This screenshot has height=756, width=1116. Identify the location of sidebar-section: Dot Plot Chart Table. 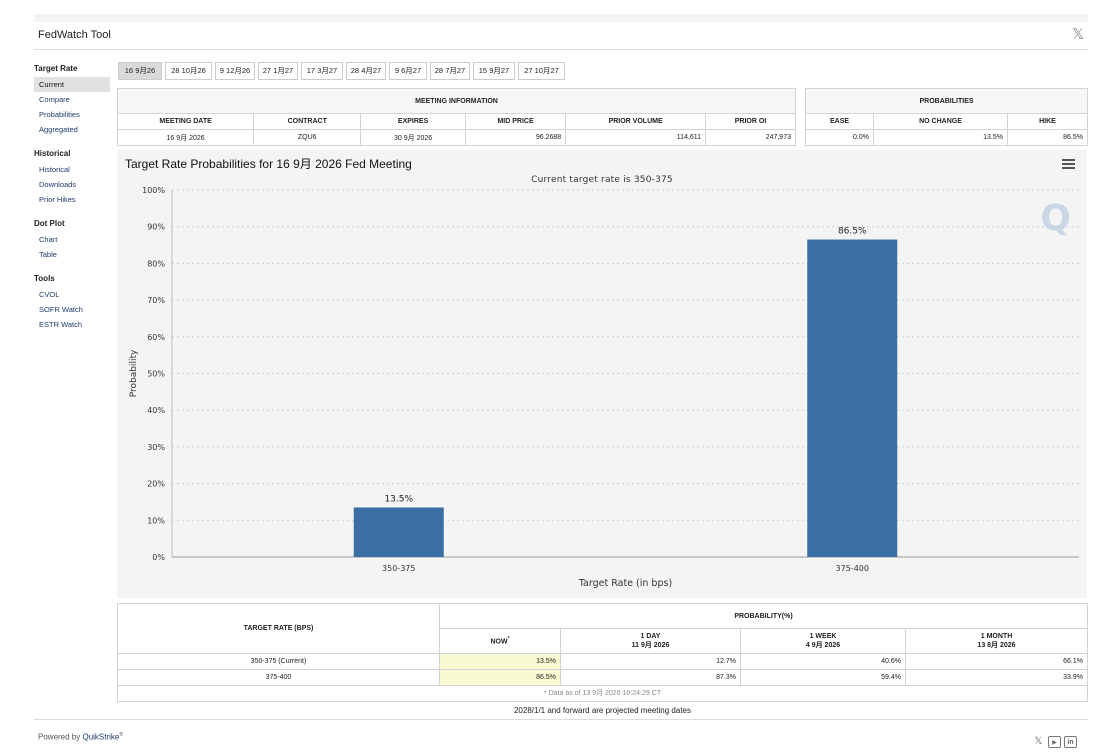
(73, 239).